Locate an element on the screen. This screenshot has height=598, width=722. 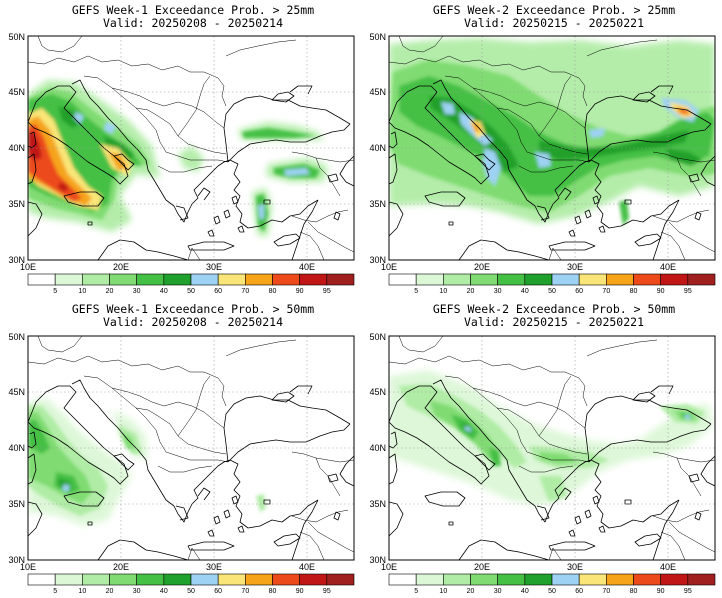
panel-title: GEFS Week-1 Exceedance Prob. > 50mm is located at coordinates (193, 309).